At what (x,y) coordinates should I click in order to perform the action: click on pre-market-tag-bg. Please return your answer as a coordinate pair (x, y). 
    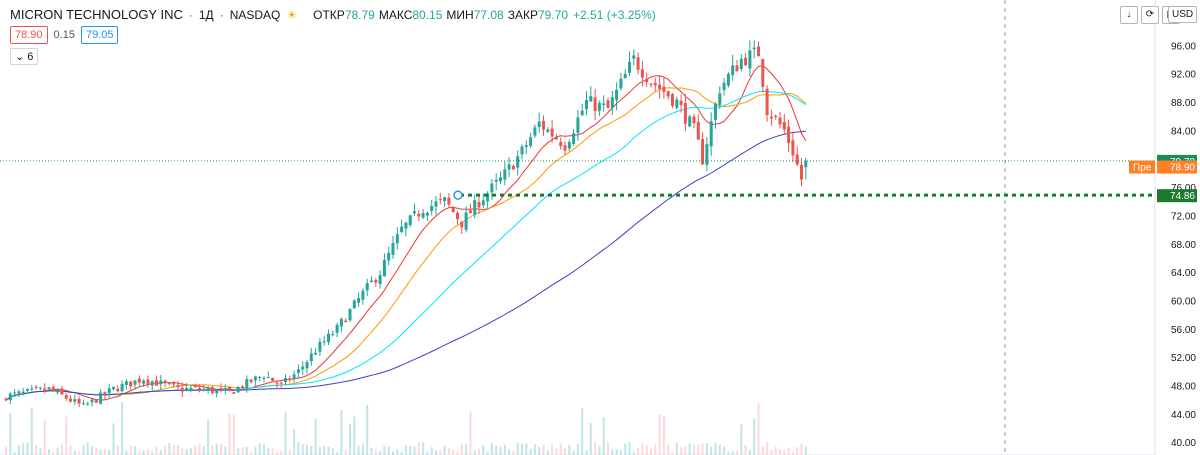
    Looking at the image, I should click on (1142, 167).